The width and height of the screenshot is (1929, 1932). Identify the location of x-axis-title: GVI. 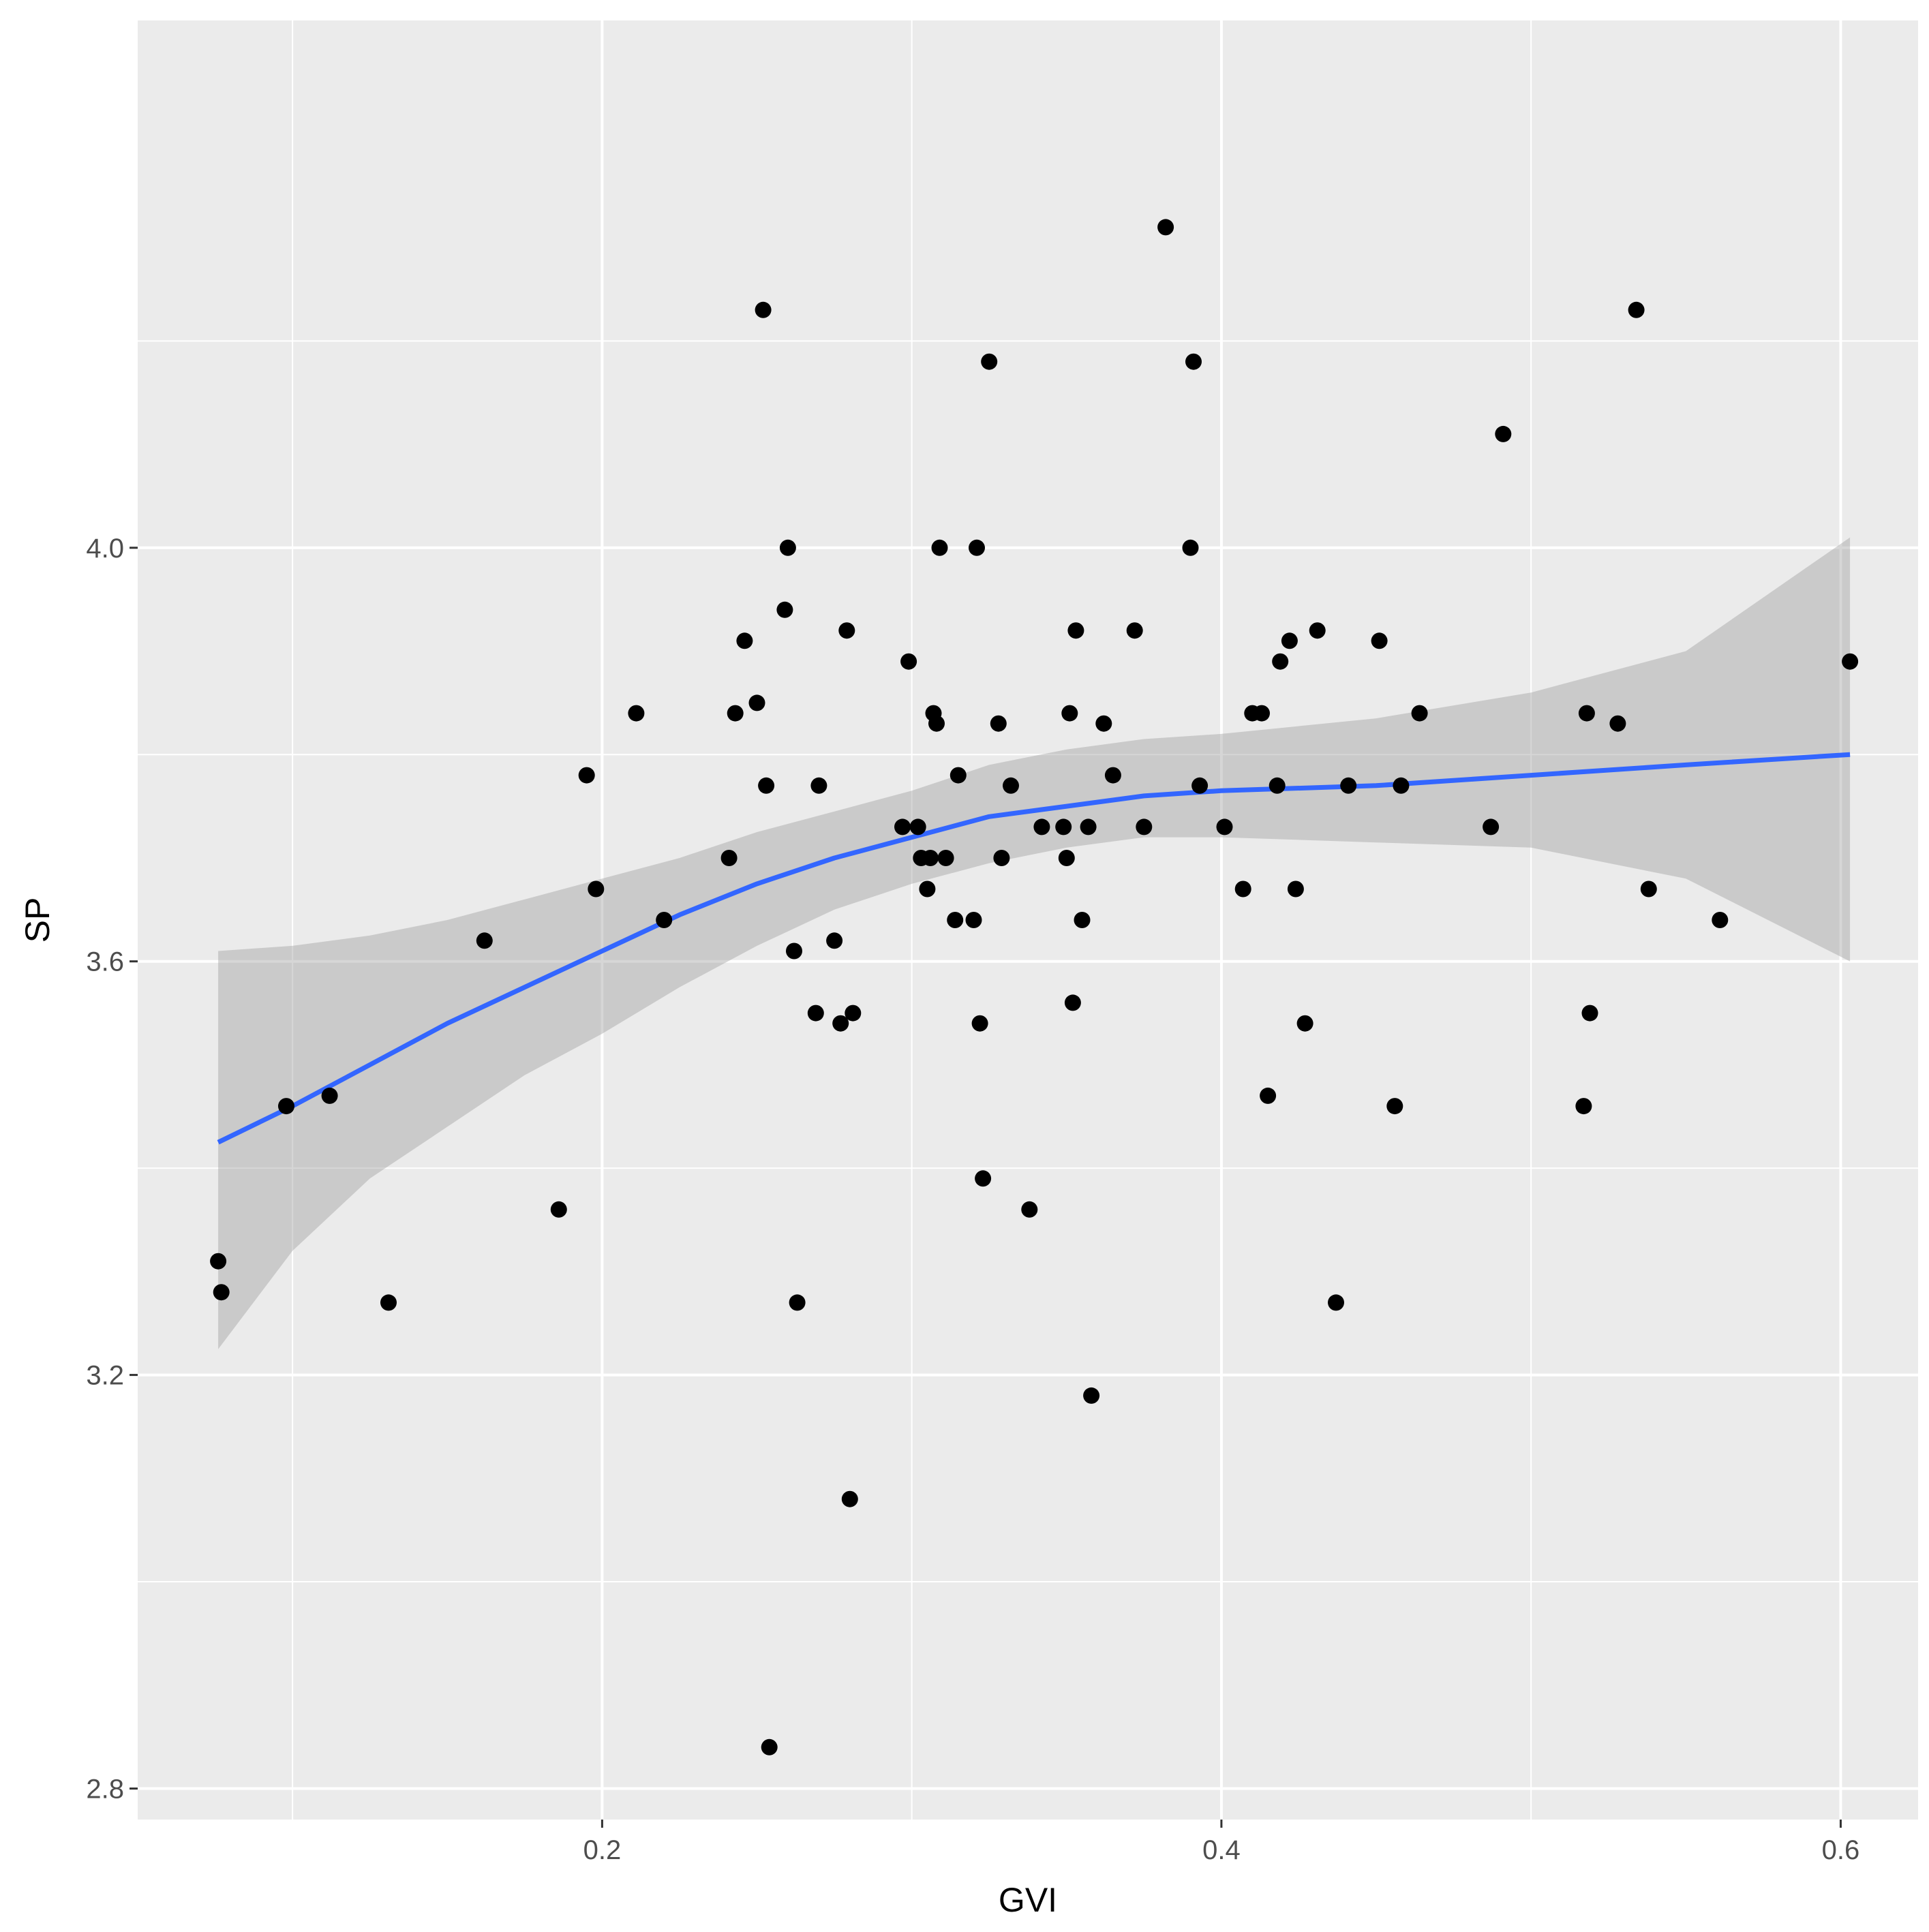
(1028, 1900).